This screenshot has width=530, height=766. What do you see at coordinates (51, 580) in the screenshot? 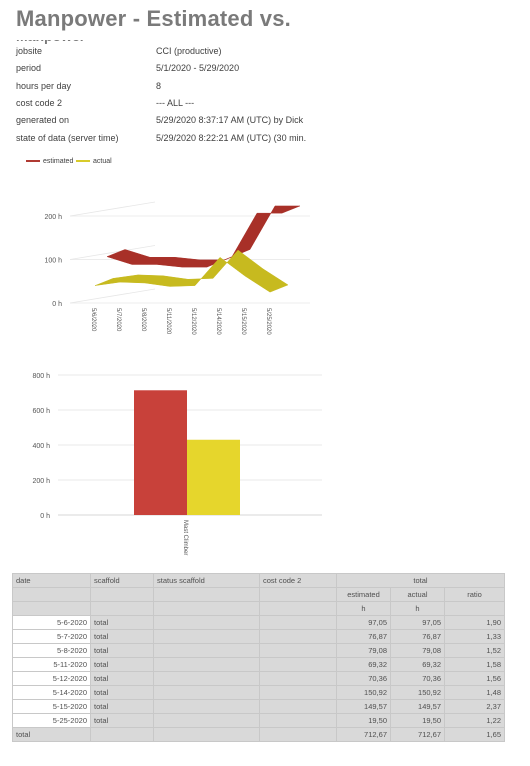
I see `col-header-date: date` at bounding box center [51, 580].